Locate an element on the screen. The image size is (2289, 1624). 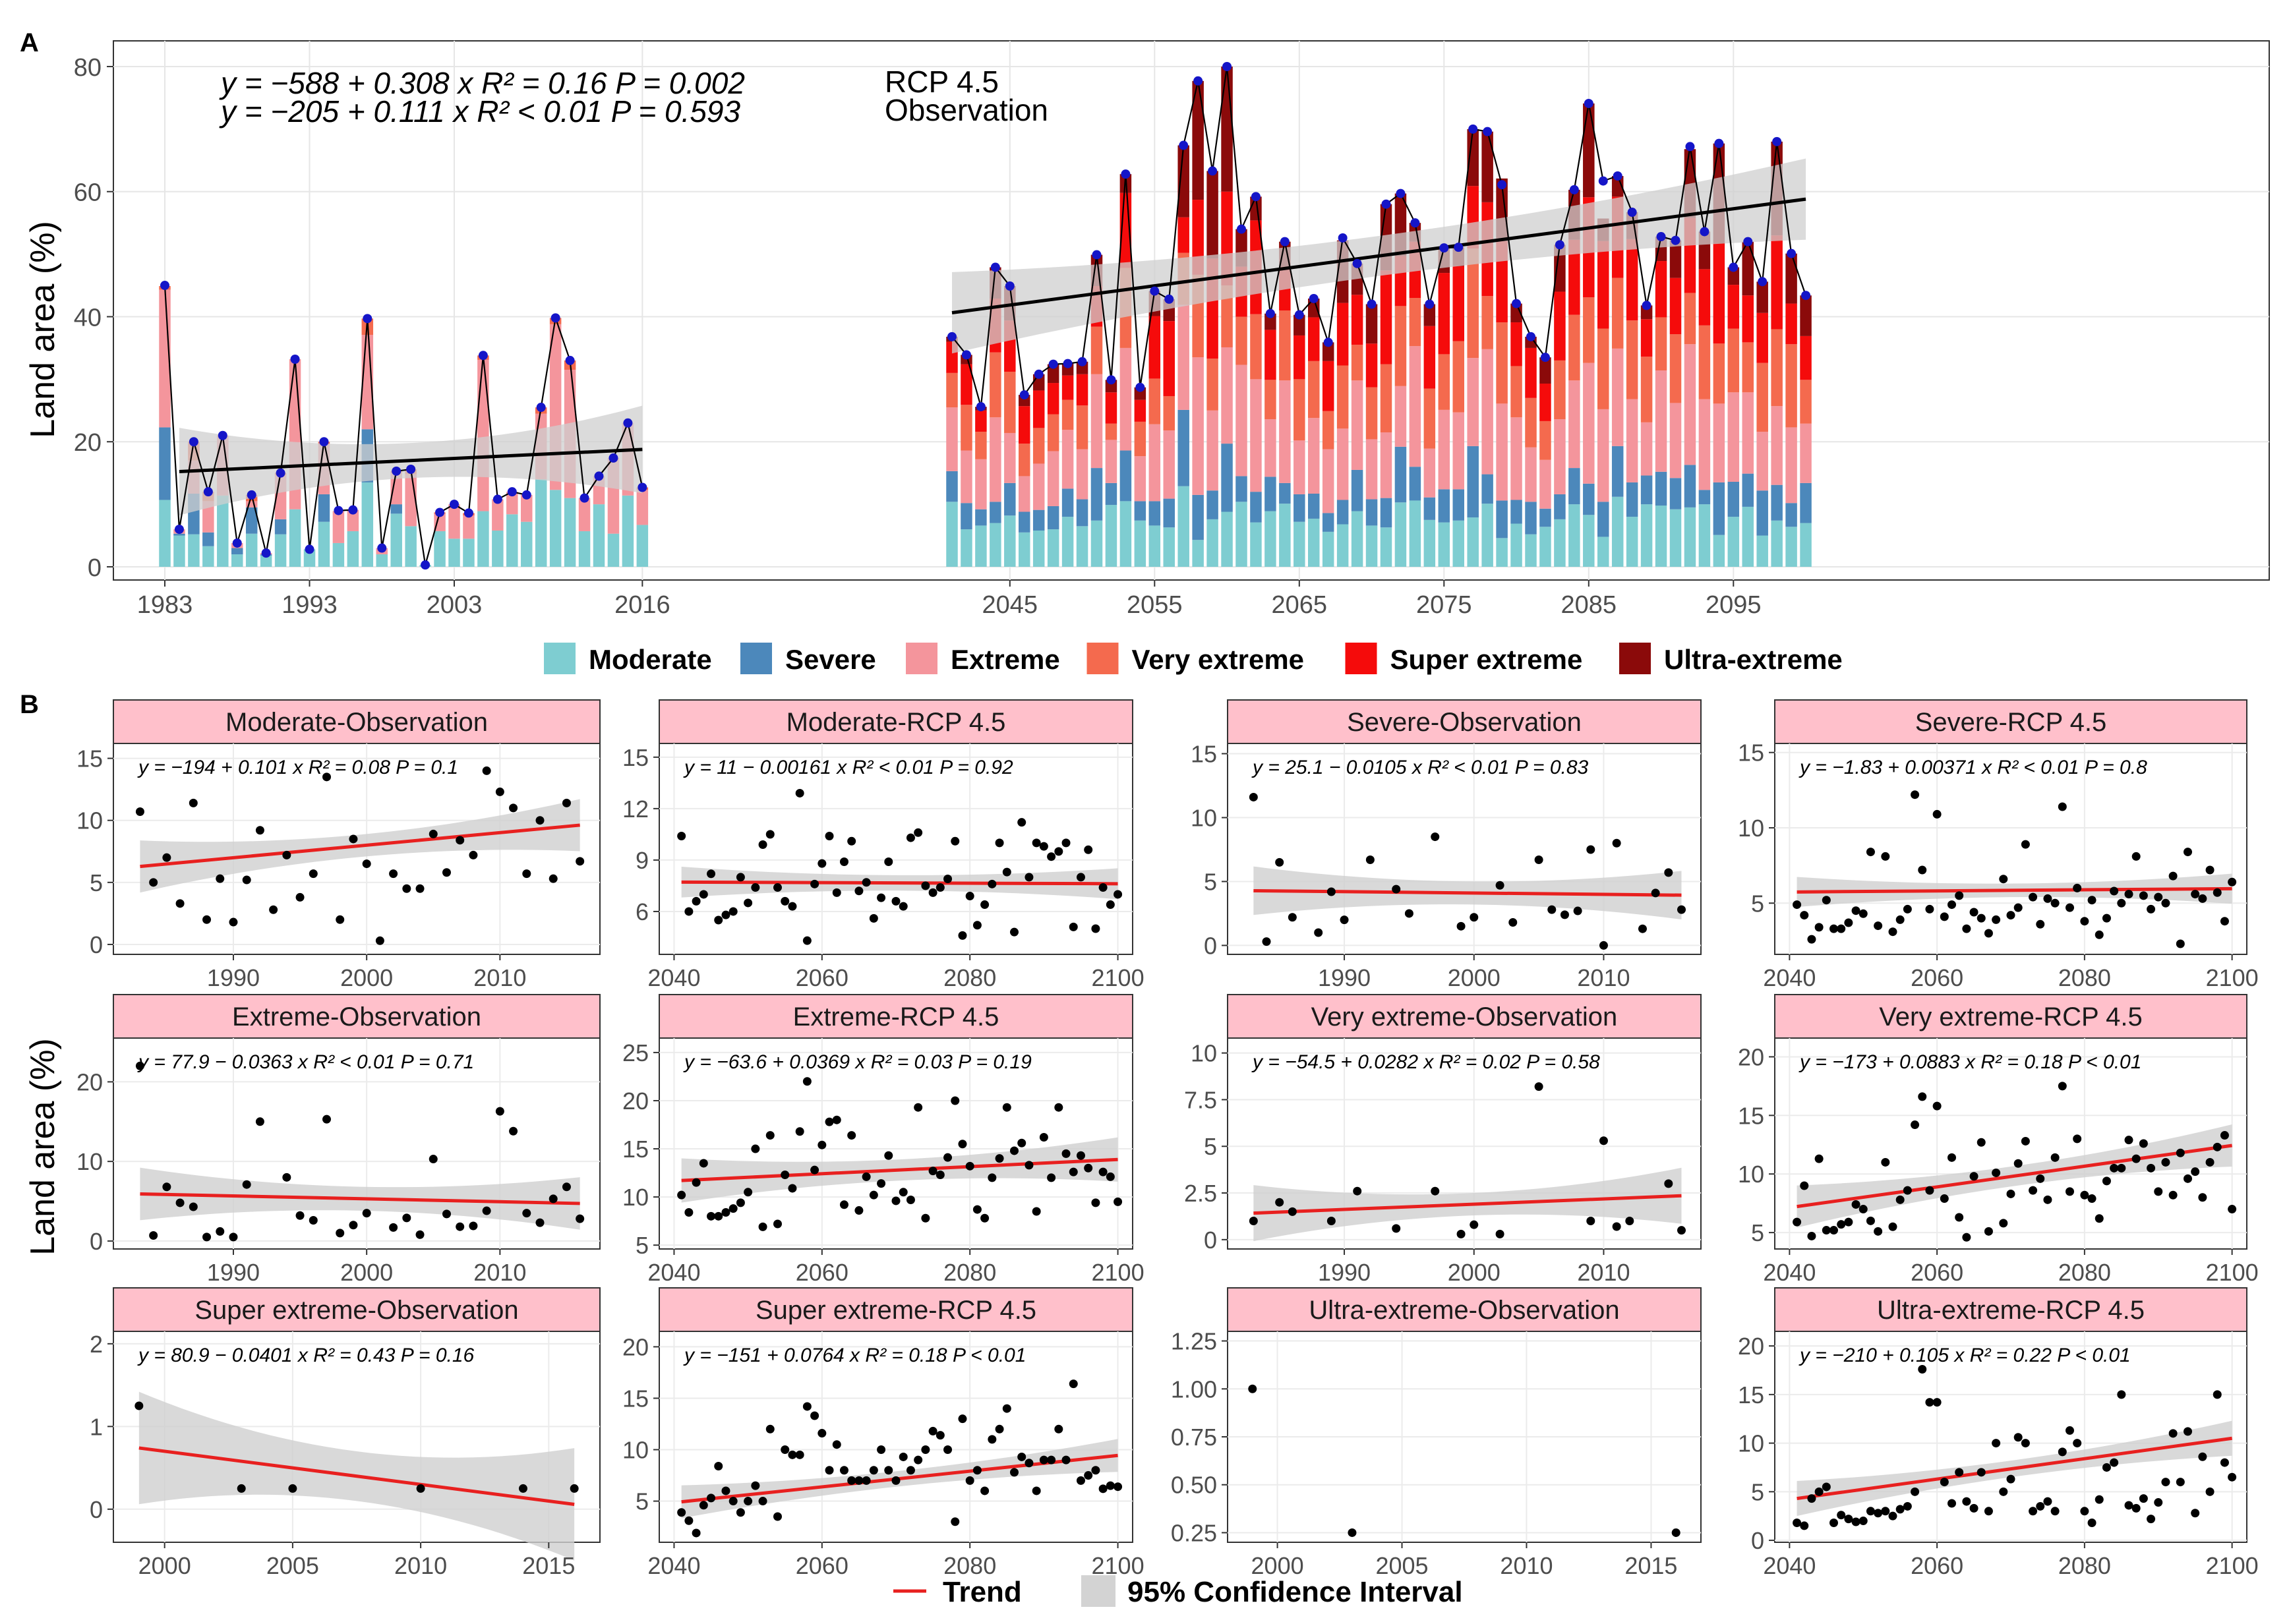
trend-line is located at coordinates (899, 1169).